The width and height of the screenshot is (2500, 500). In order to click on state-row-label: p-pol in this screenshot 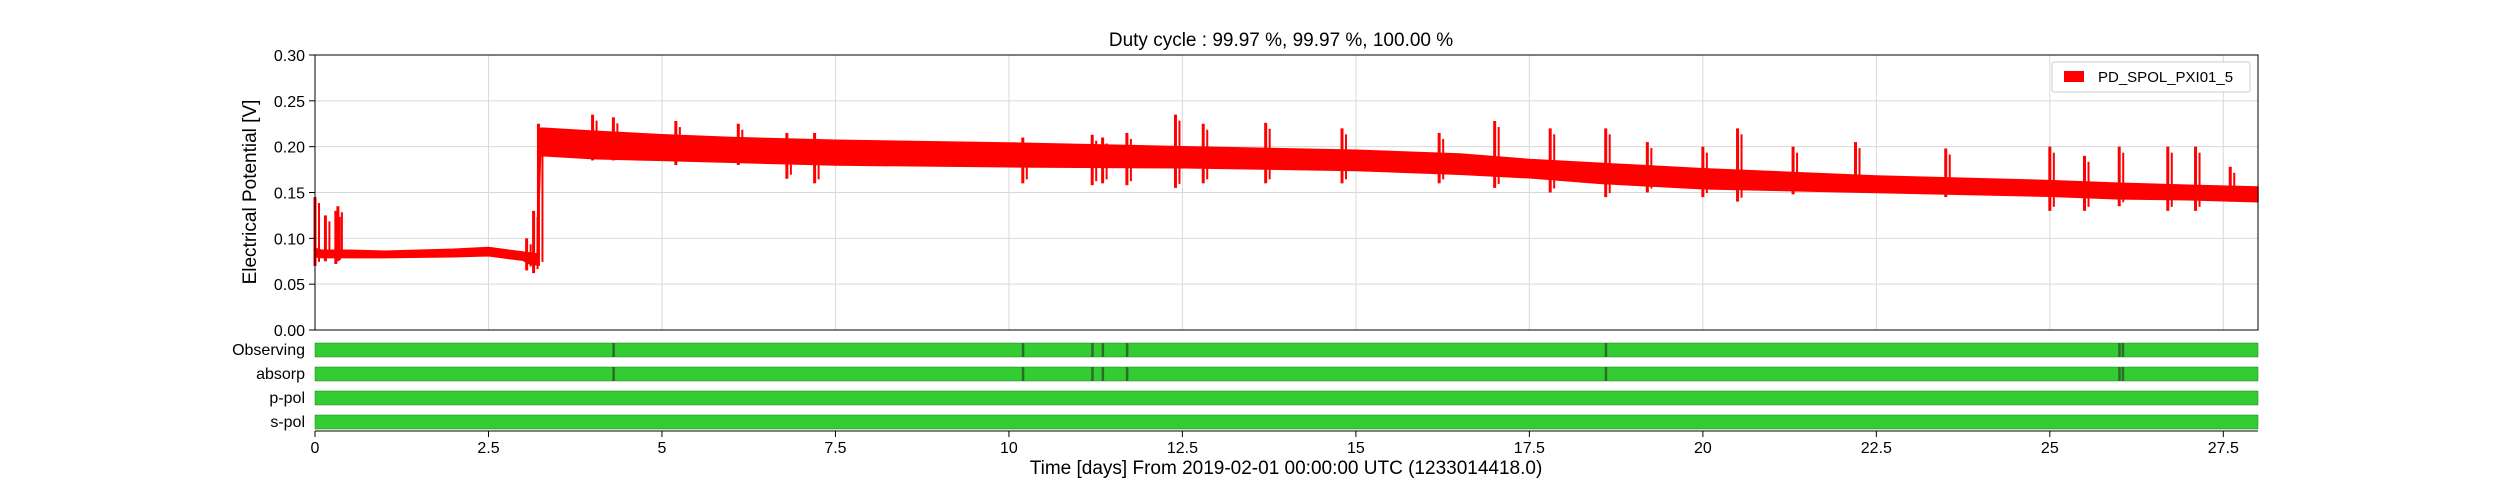, I will do `click(287, 398)`.